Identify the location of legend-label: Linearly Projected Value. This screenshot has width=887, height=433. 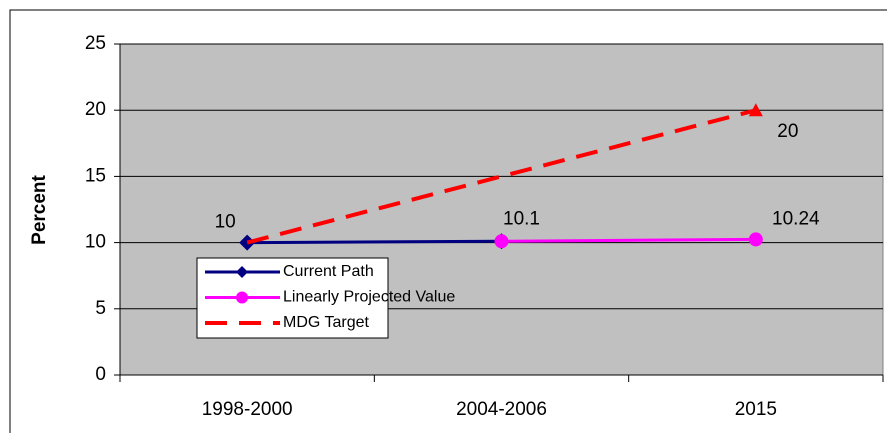
(369, 297).